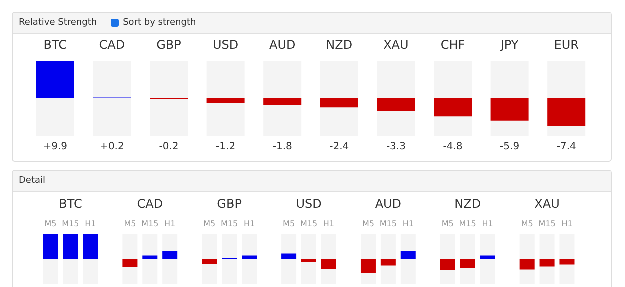 The image size is (625, 287). Describe the element at coordinates (510, 147) in the screenshot. I see `data-label: -5.9` at that location.